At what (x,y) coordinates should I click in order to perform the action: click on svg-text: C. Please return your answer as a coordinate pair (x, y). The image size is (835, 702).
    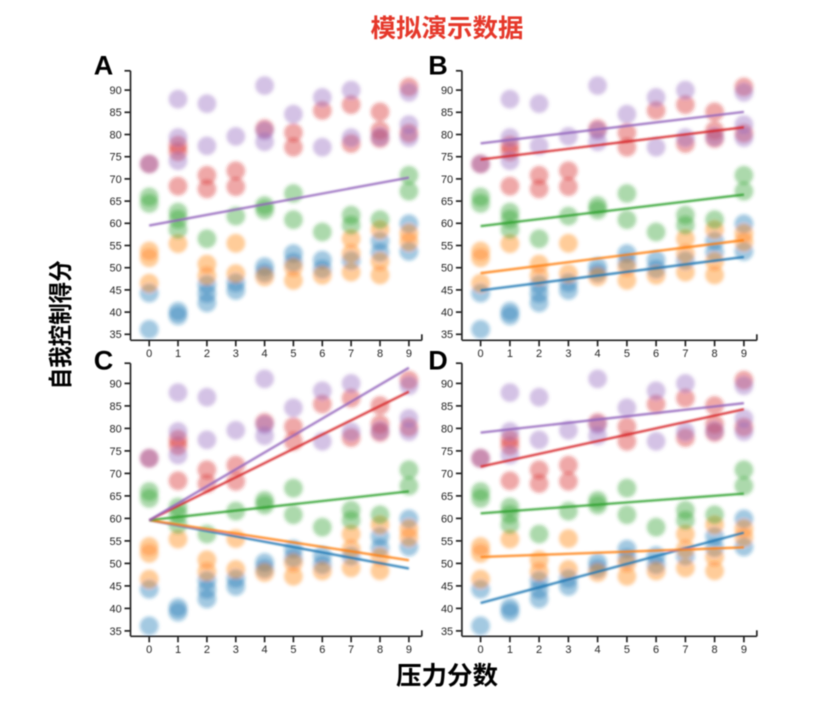
    Looking at the image, I should click on (104, 360).